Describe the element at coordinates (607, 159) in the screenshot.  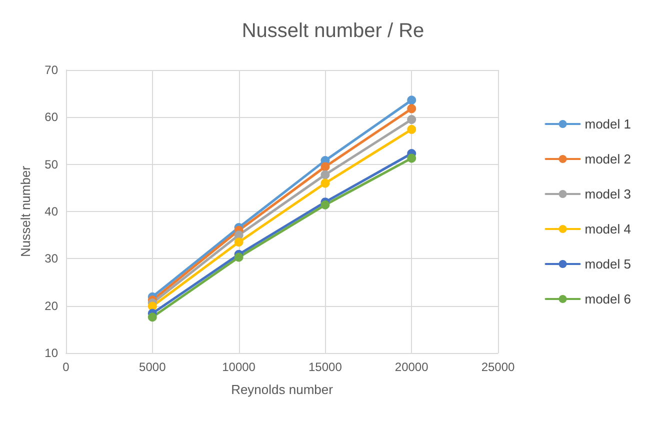
I see `legend-label: model 2` at that location.